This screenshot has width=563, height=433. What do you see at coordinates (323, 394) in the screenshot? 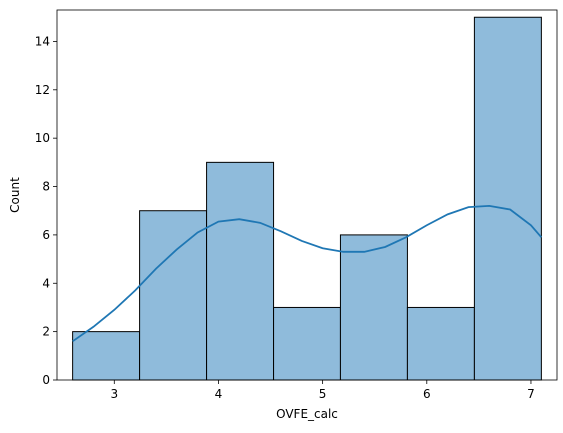
I see `x-tick-label: 5` at bounding box center [323, 394].